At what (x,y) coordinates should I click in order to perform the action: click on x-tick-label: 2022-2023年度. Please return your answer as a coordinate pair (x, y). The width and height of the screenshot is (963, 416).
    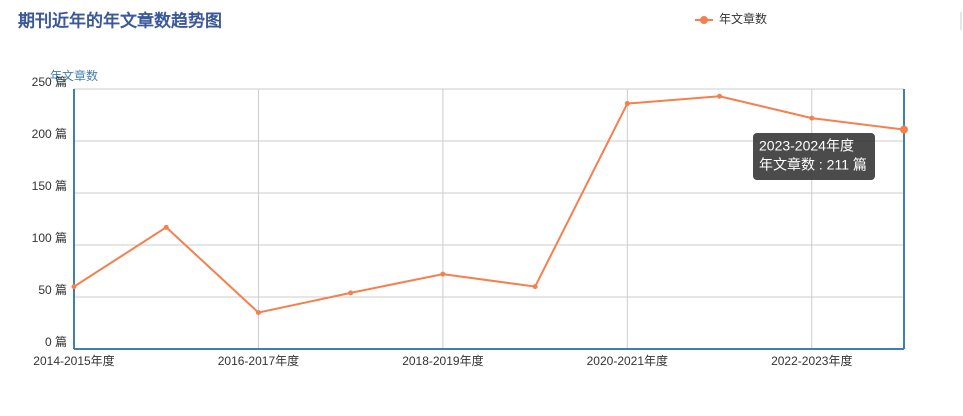
    Looking at the image, I should click on (811, 360).